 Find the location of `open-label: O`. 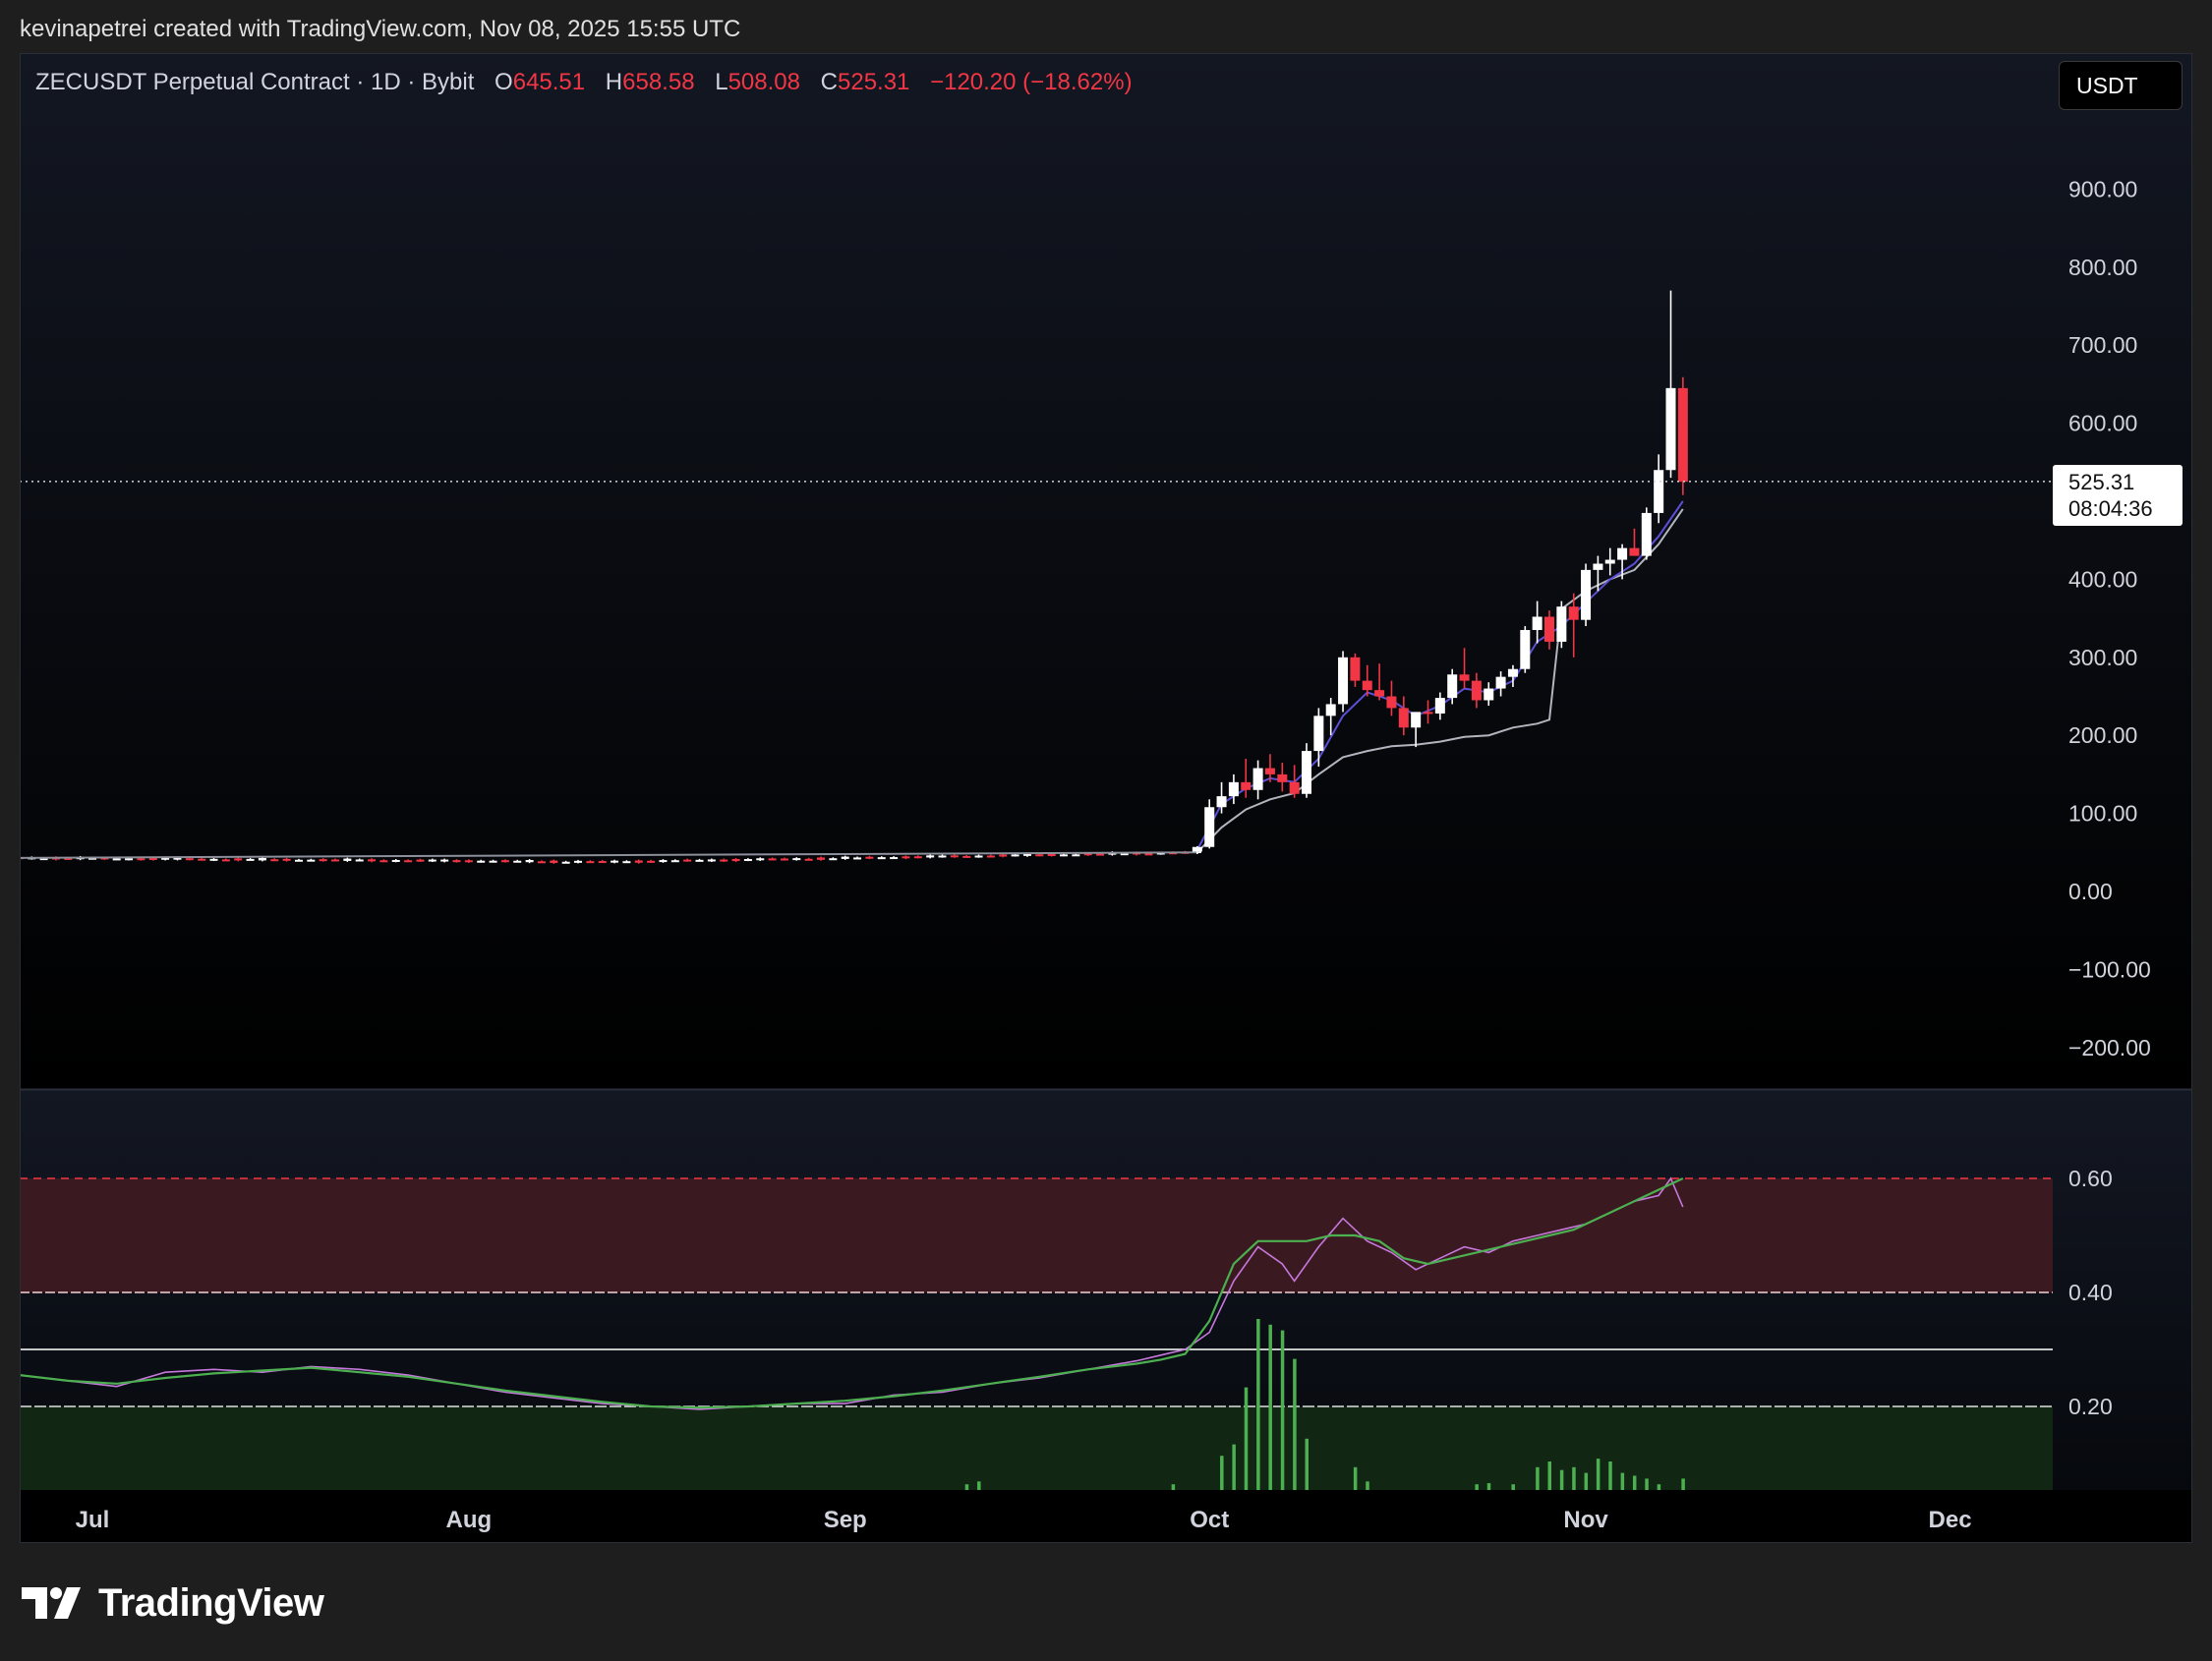

open-label: O is located at coordinates (504, 82).